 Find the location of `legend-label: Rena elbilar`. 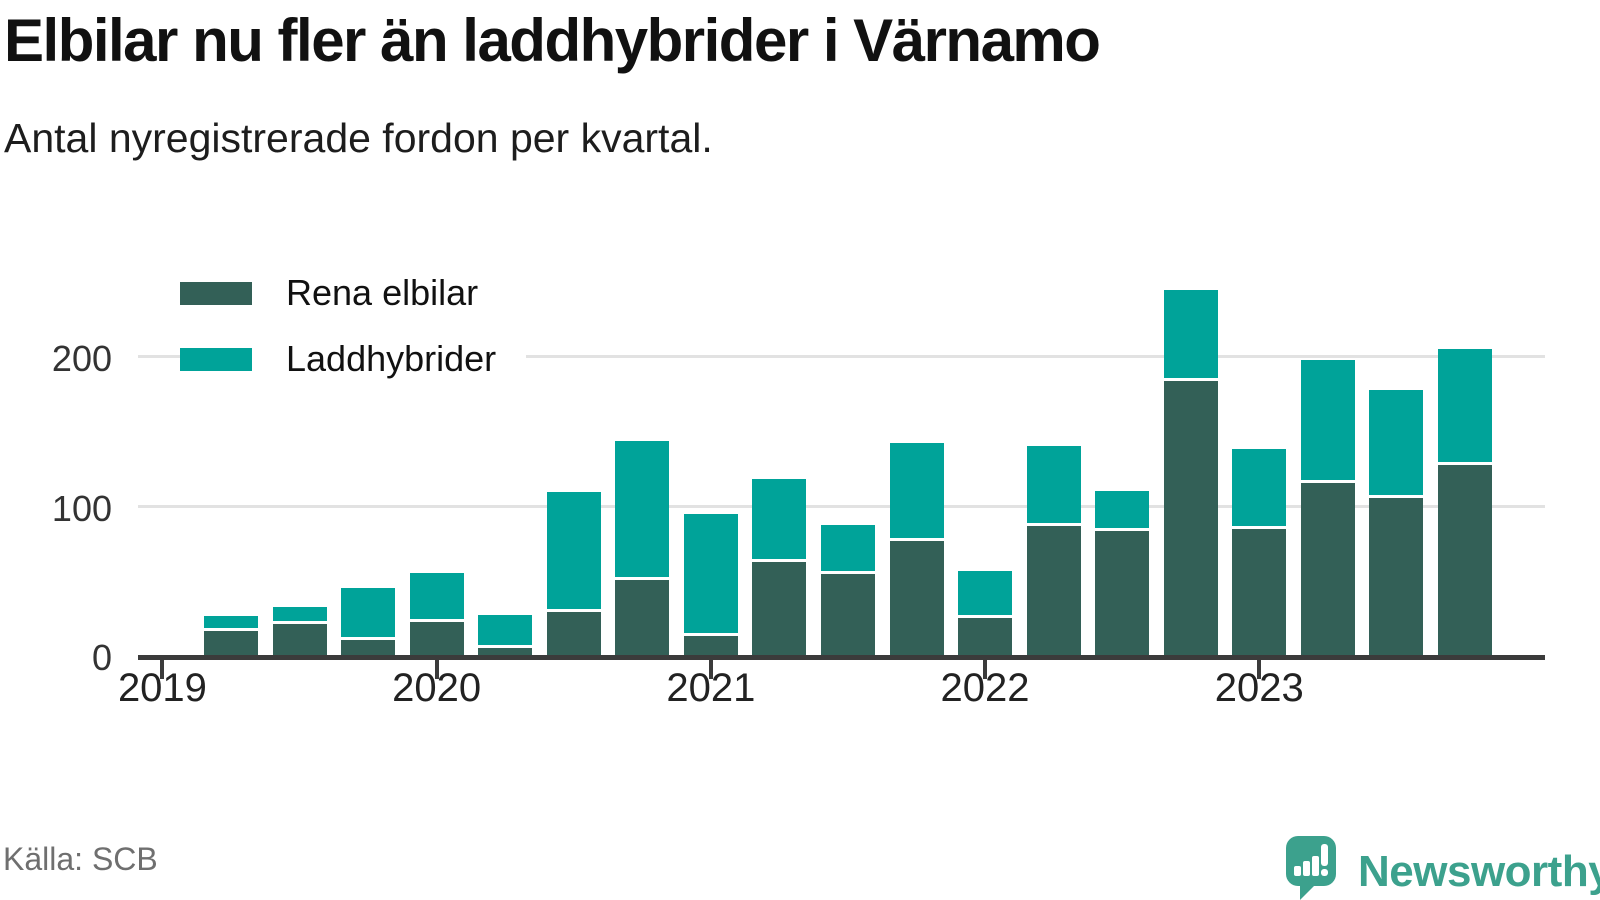

legend-label: Rena elbilar is located at coordinates (382, 292).